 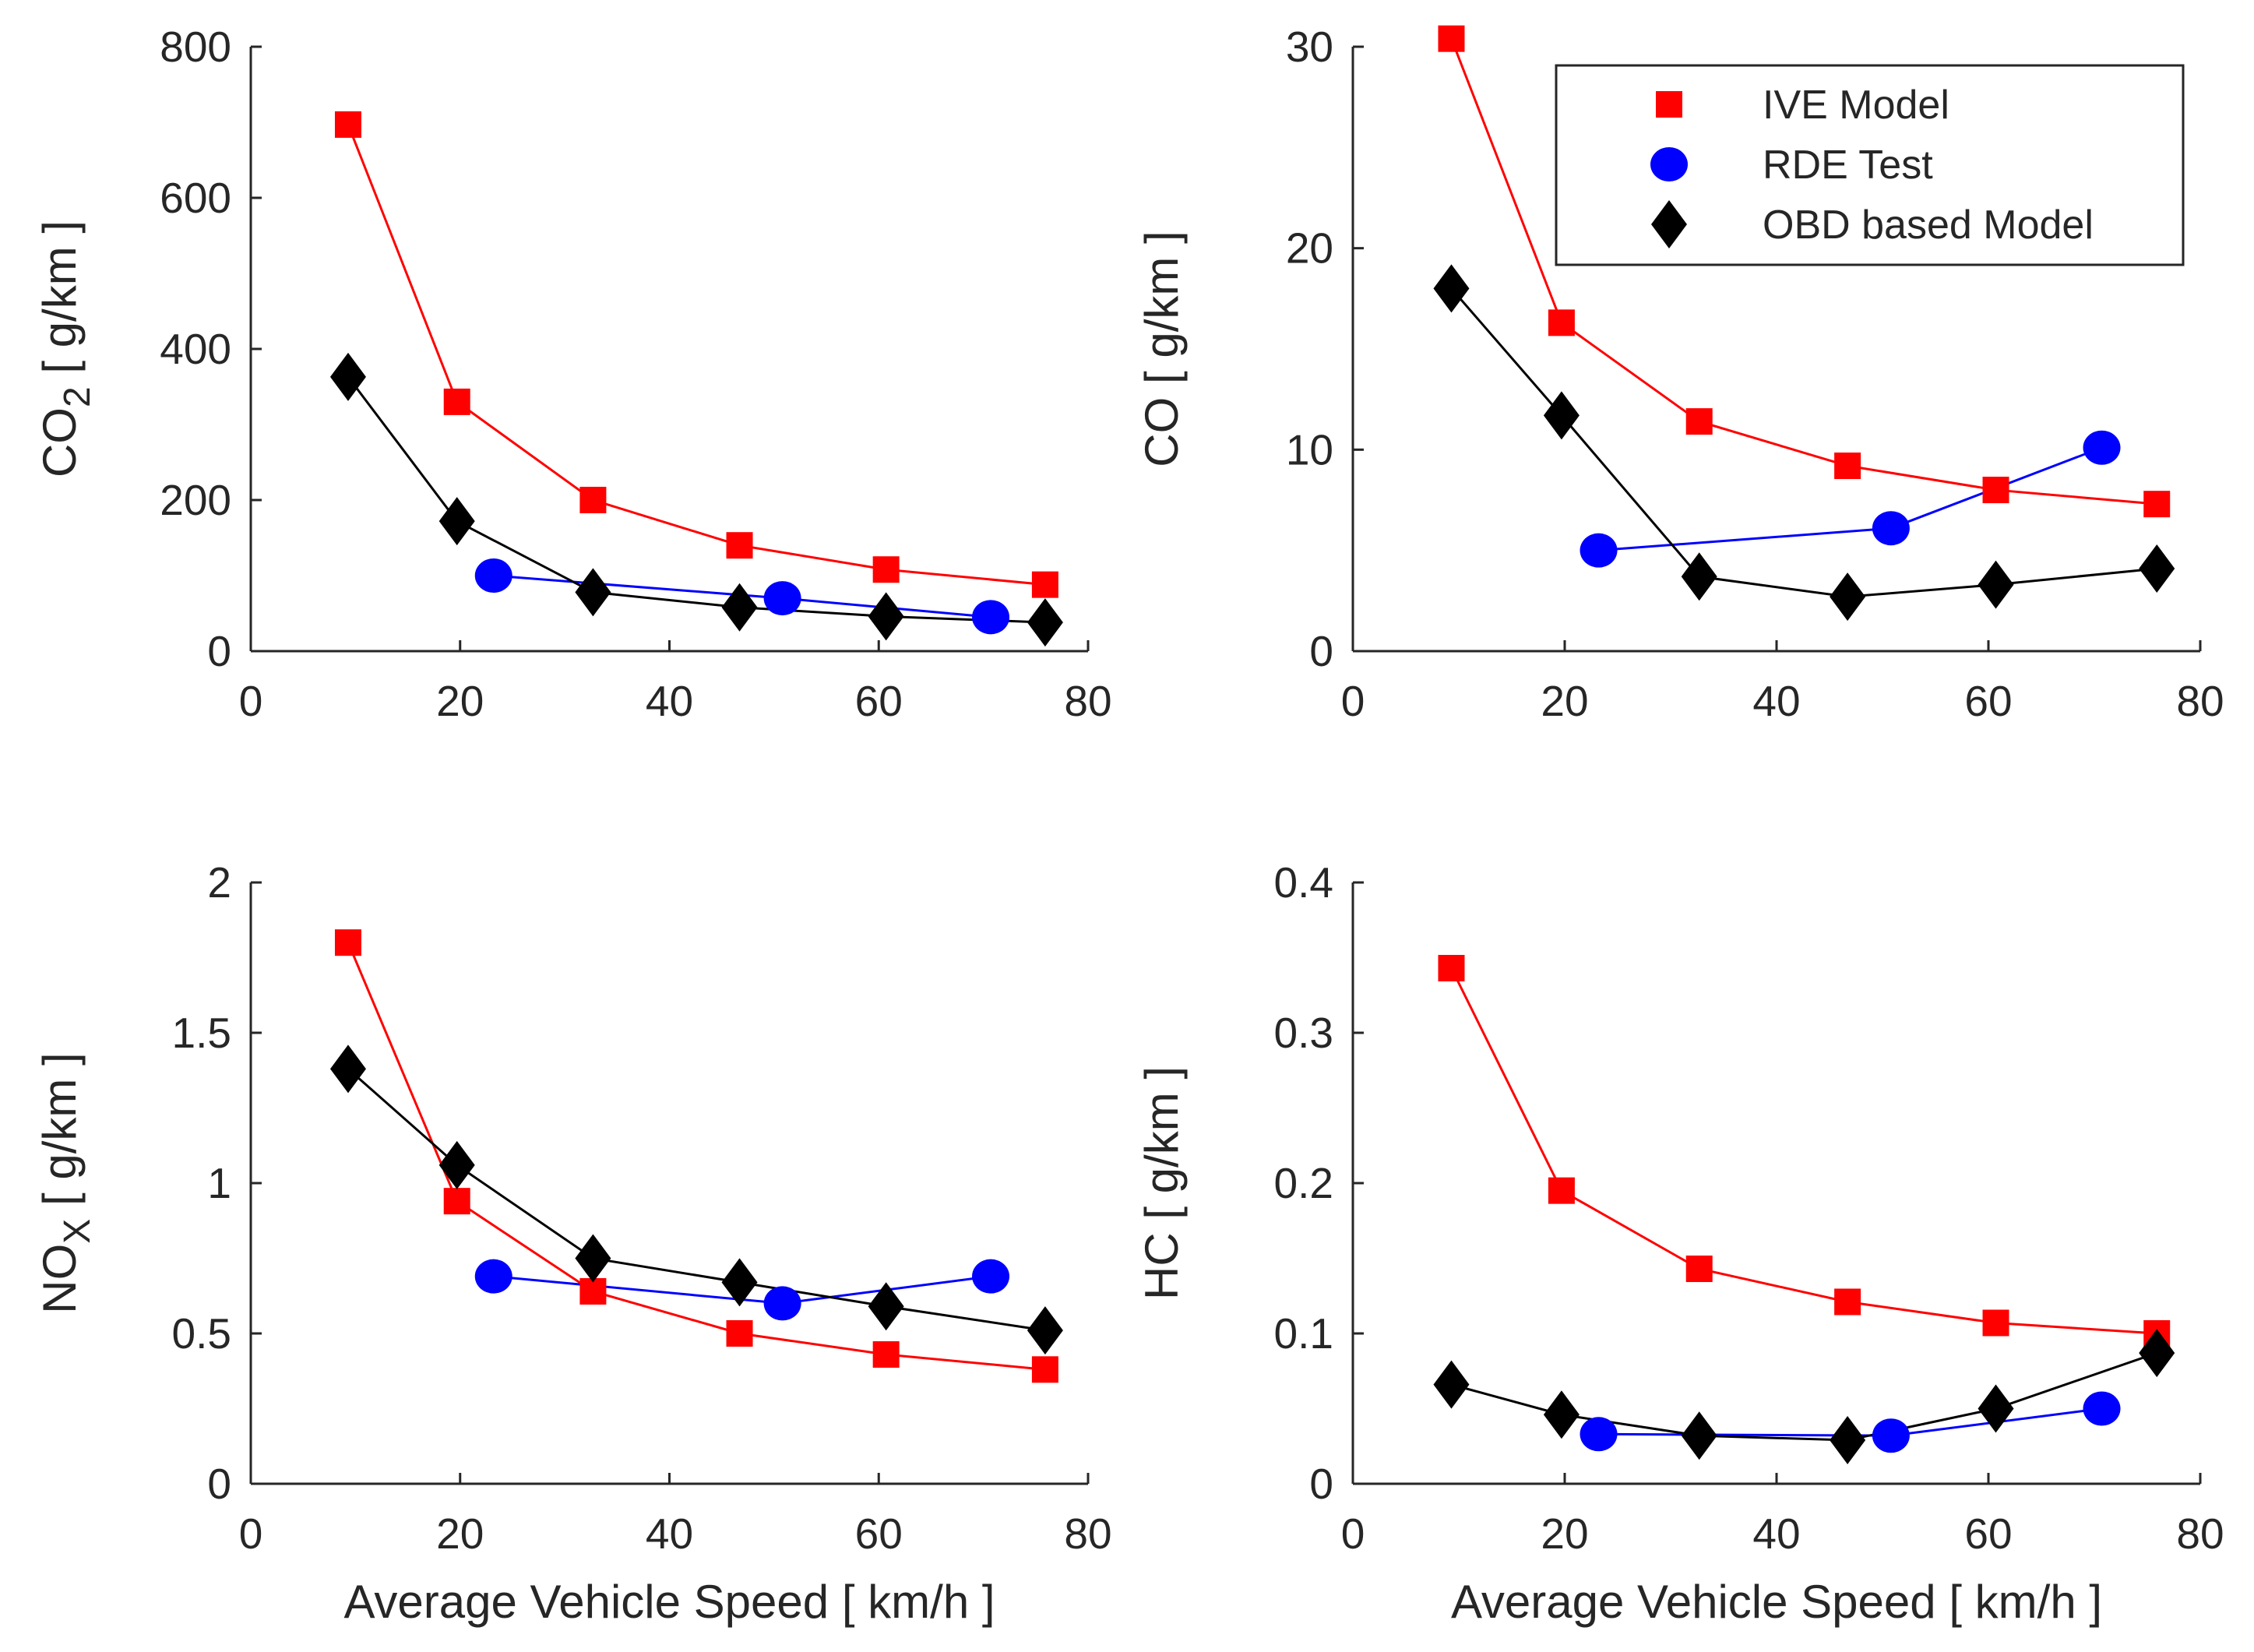 I want to click on y-tick-label: 2, so click(x=219, y=882).